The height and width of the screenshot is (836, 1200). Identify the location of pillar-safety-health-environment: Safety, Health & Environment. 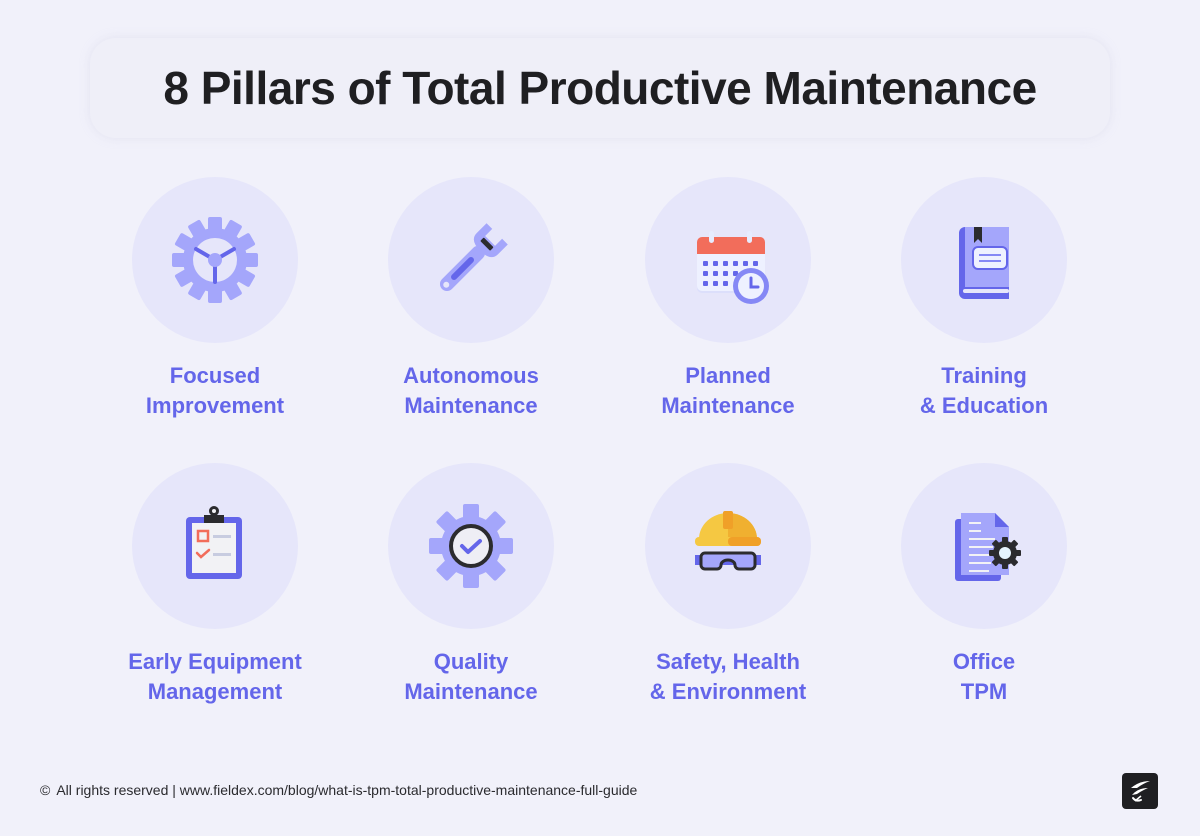
(728, 585).